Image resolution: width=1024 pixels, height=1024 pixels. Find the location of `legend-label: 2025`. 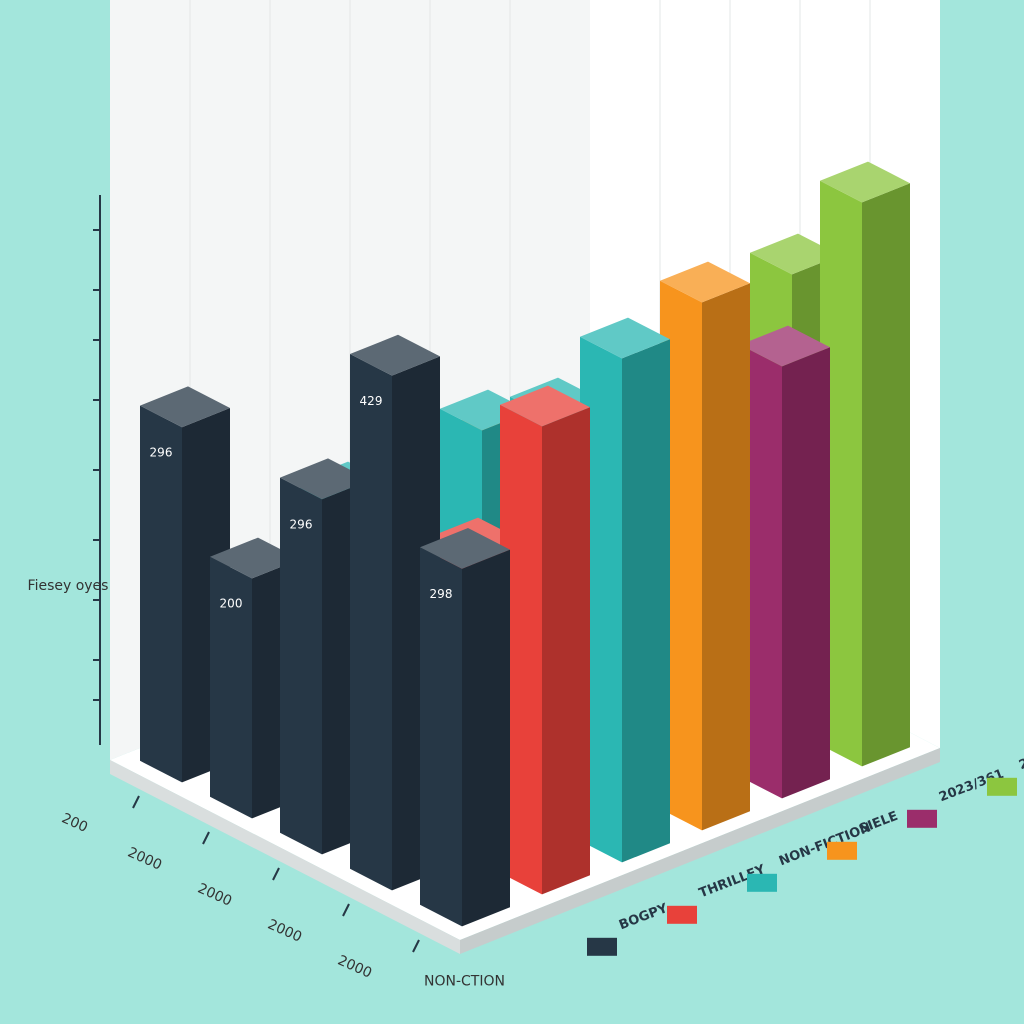

legend-label: 2025 is located at coordinates (1020, 759).